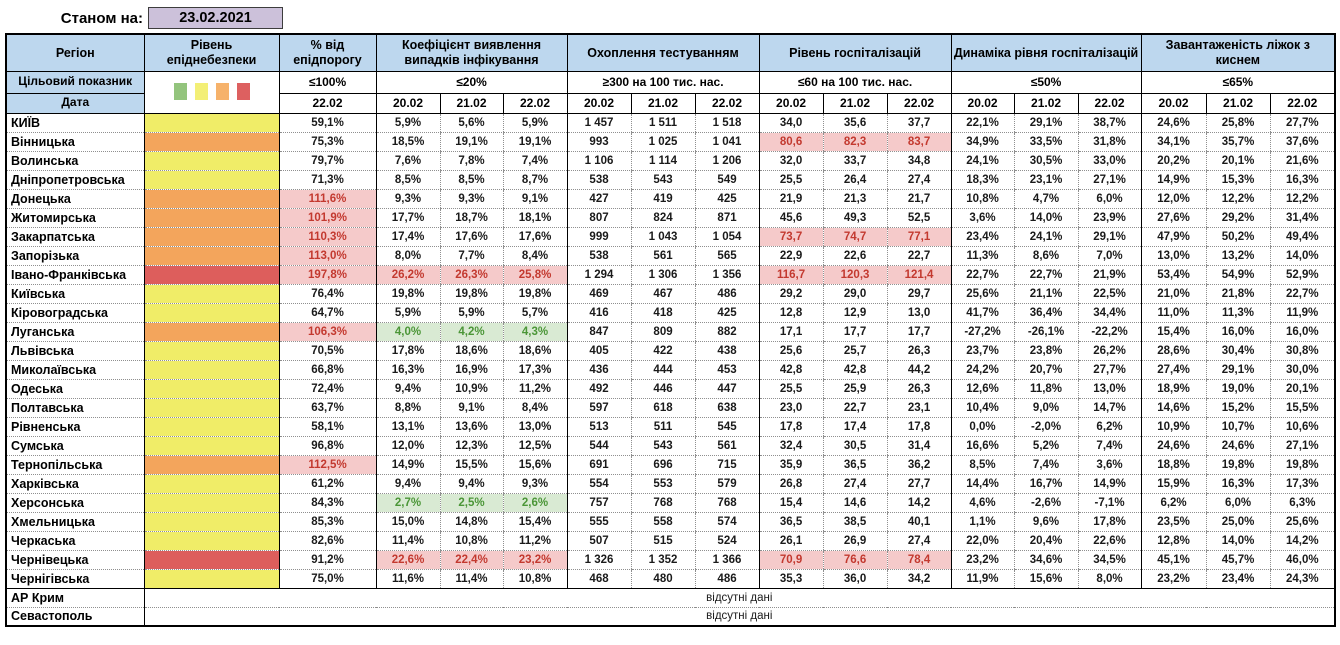  Describe the element at coordinates (327, 579) in the screenshot. I see `threshold-value-cell: 75,0%` at that location.